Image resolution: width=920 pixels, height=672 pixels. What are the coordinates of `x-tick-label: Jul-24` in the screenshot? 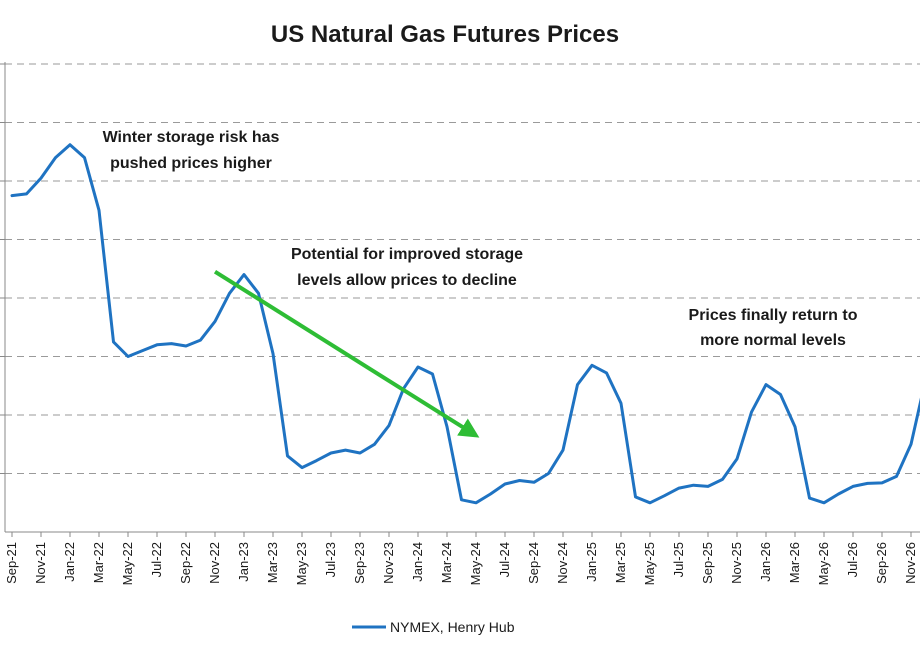 It's located at (504, 559).